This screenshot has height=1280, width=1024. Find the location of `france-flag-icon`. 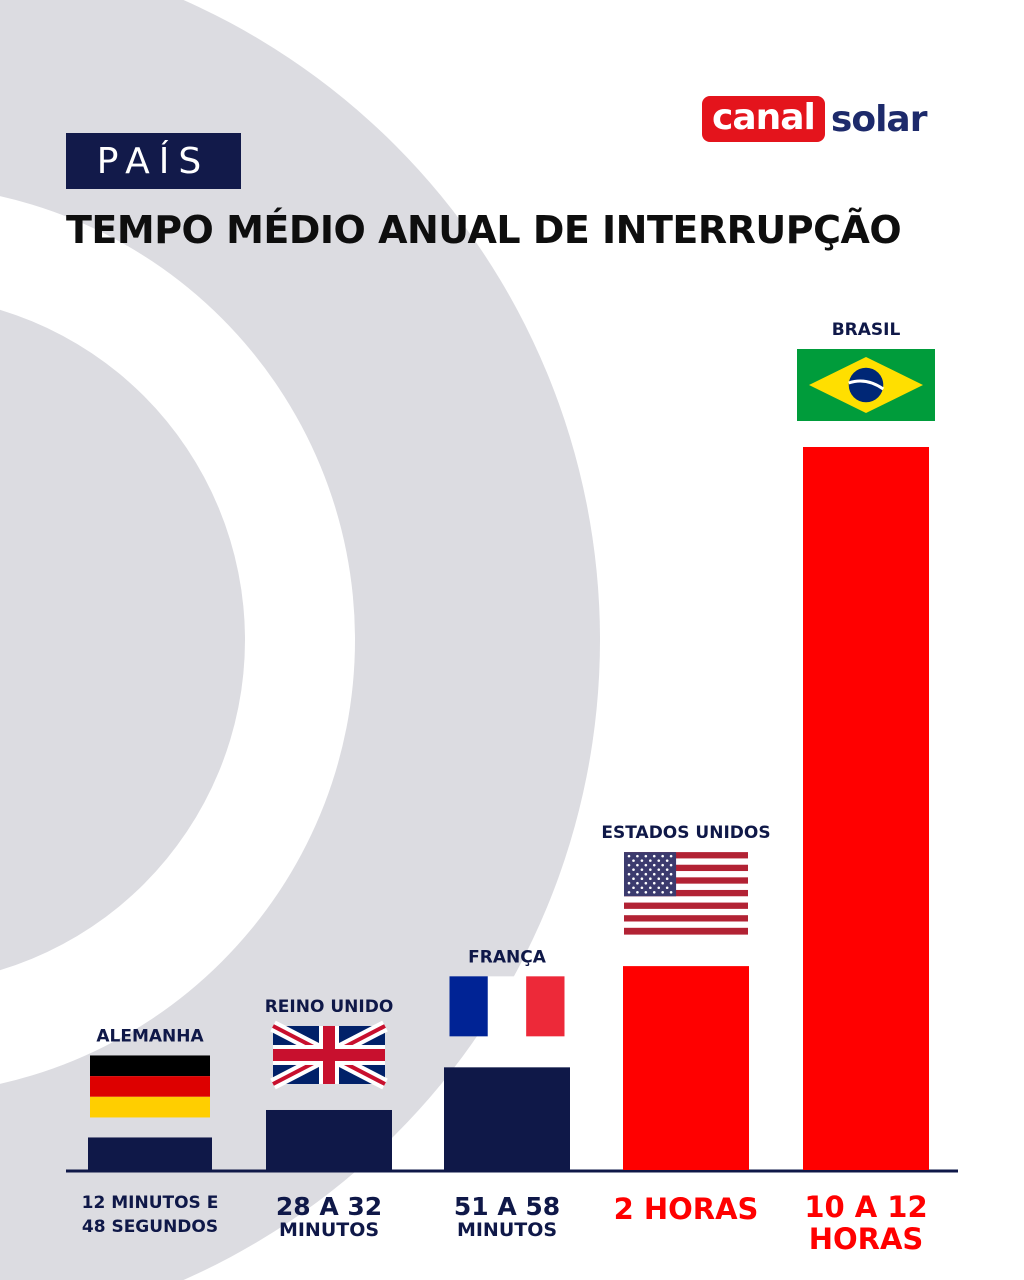

france-flag-icon is located at coordinates (507, 1006).